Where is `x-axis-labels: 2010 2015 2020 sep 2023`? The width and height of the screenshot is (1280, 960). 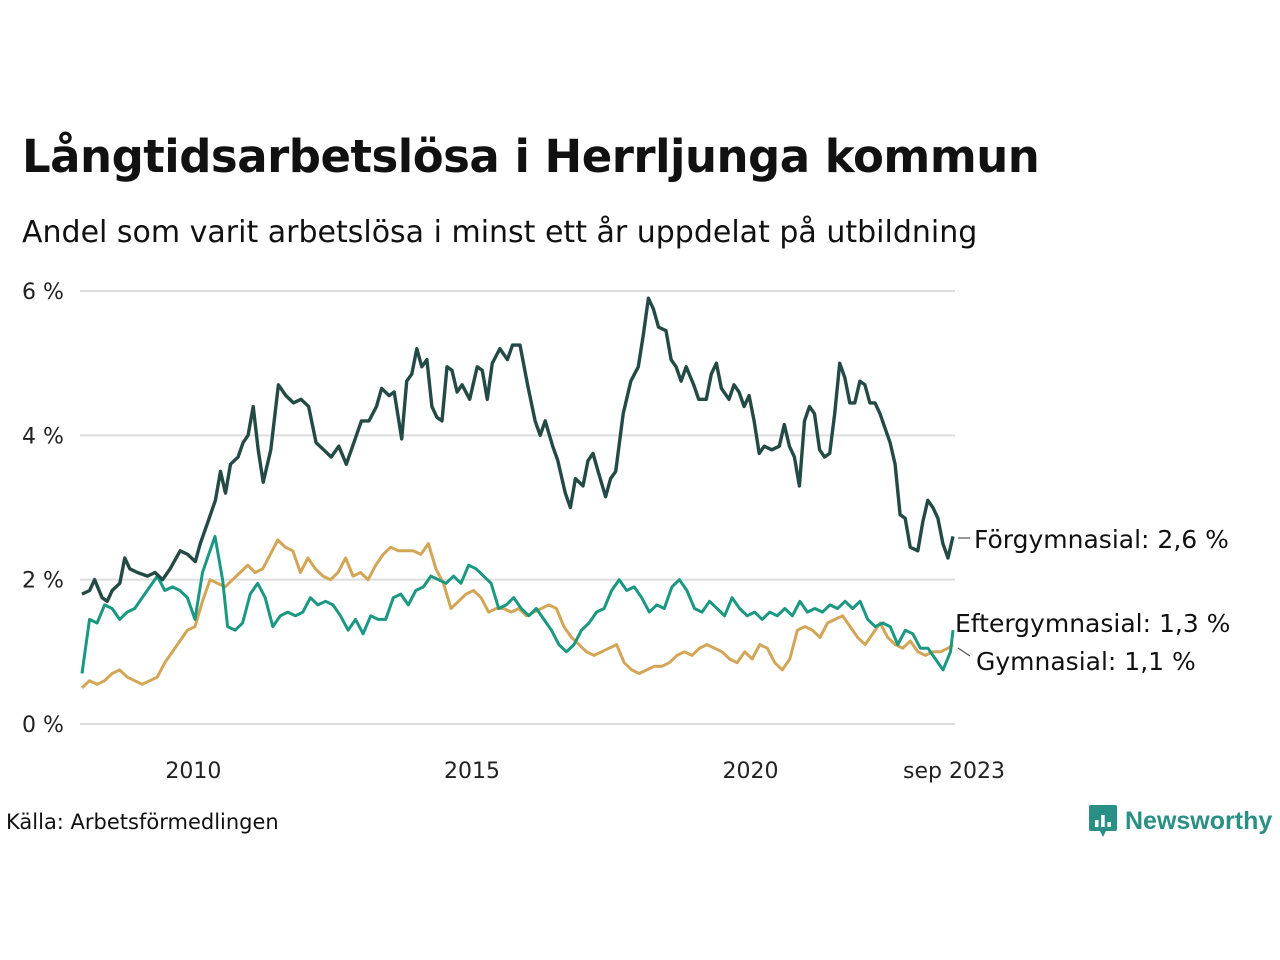 x-axis-labels: 2010 2015 2020 sep 2023 is located at coordinates (585, 771).